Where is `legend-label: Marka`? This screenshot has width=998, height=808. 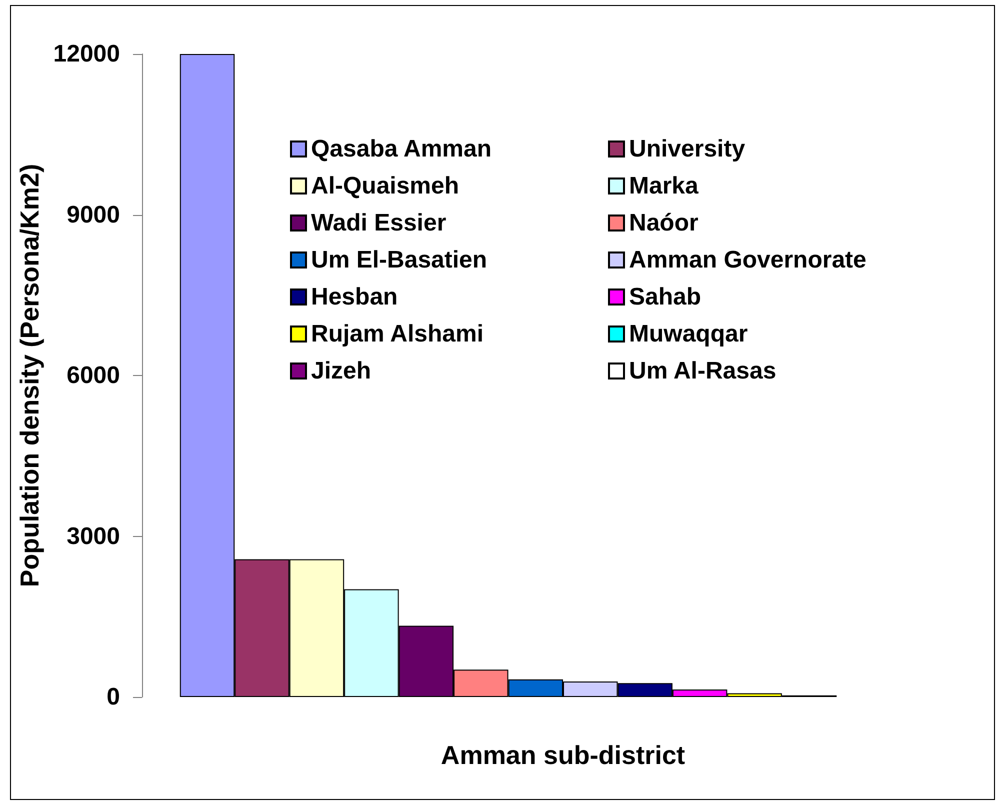
legend-label: Marka is located at coordinates (664, 186).